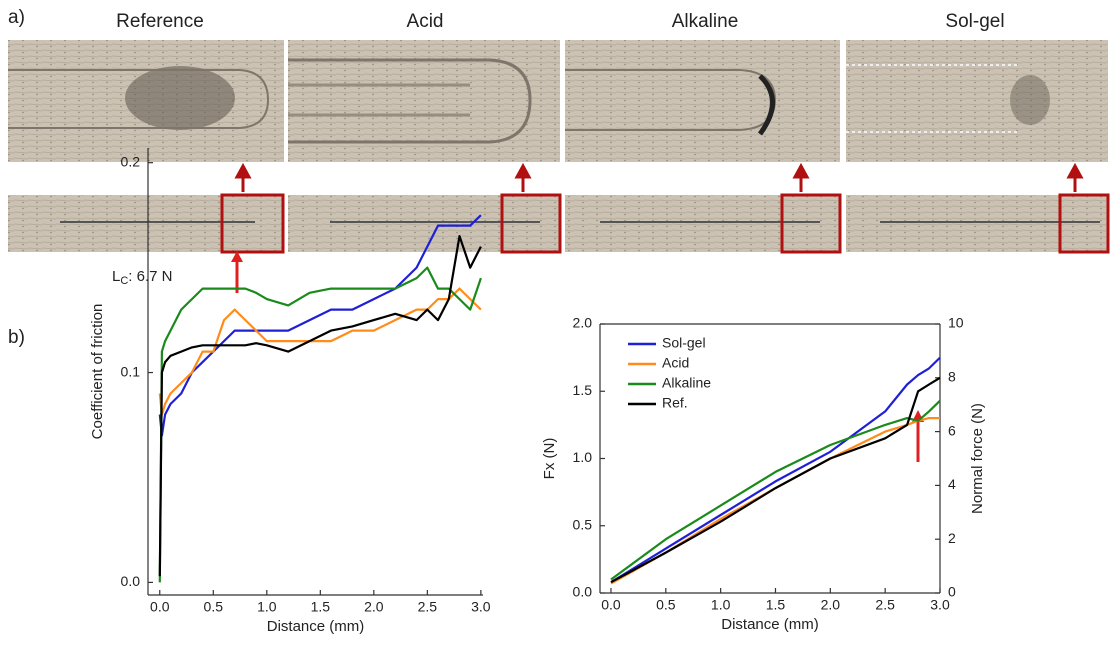 This screenshot has height=646, width=1110. I want to click on y-axis-title: Fx (N), so click(549, 459).